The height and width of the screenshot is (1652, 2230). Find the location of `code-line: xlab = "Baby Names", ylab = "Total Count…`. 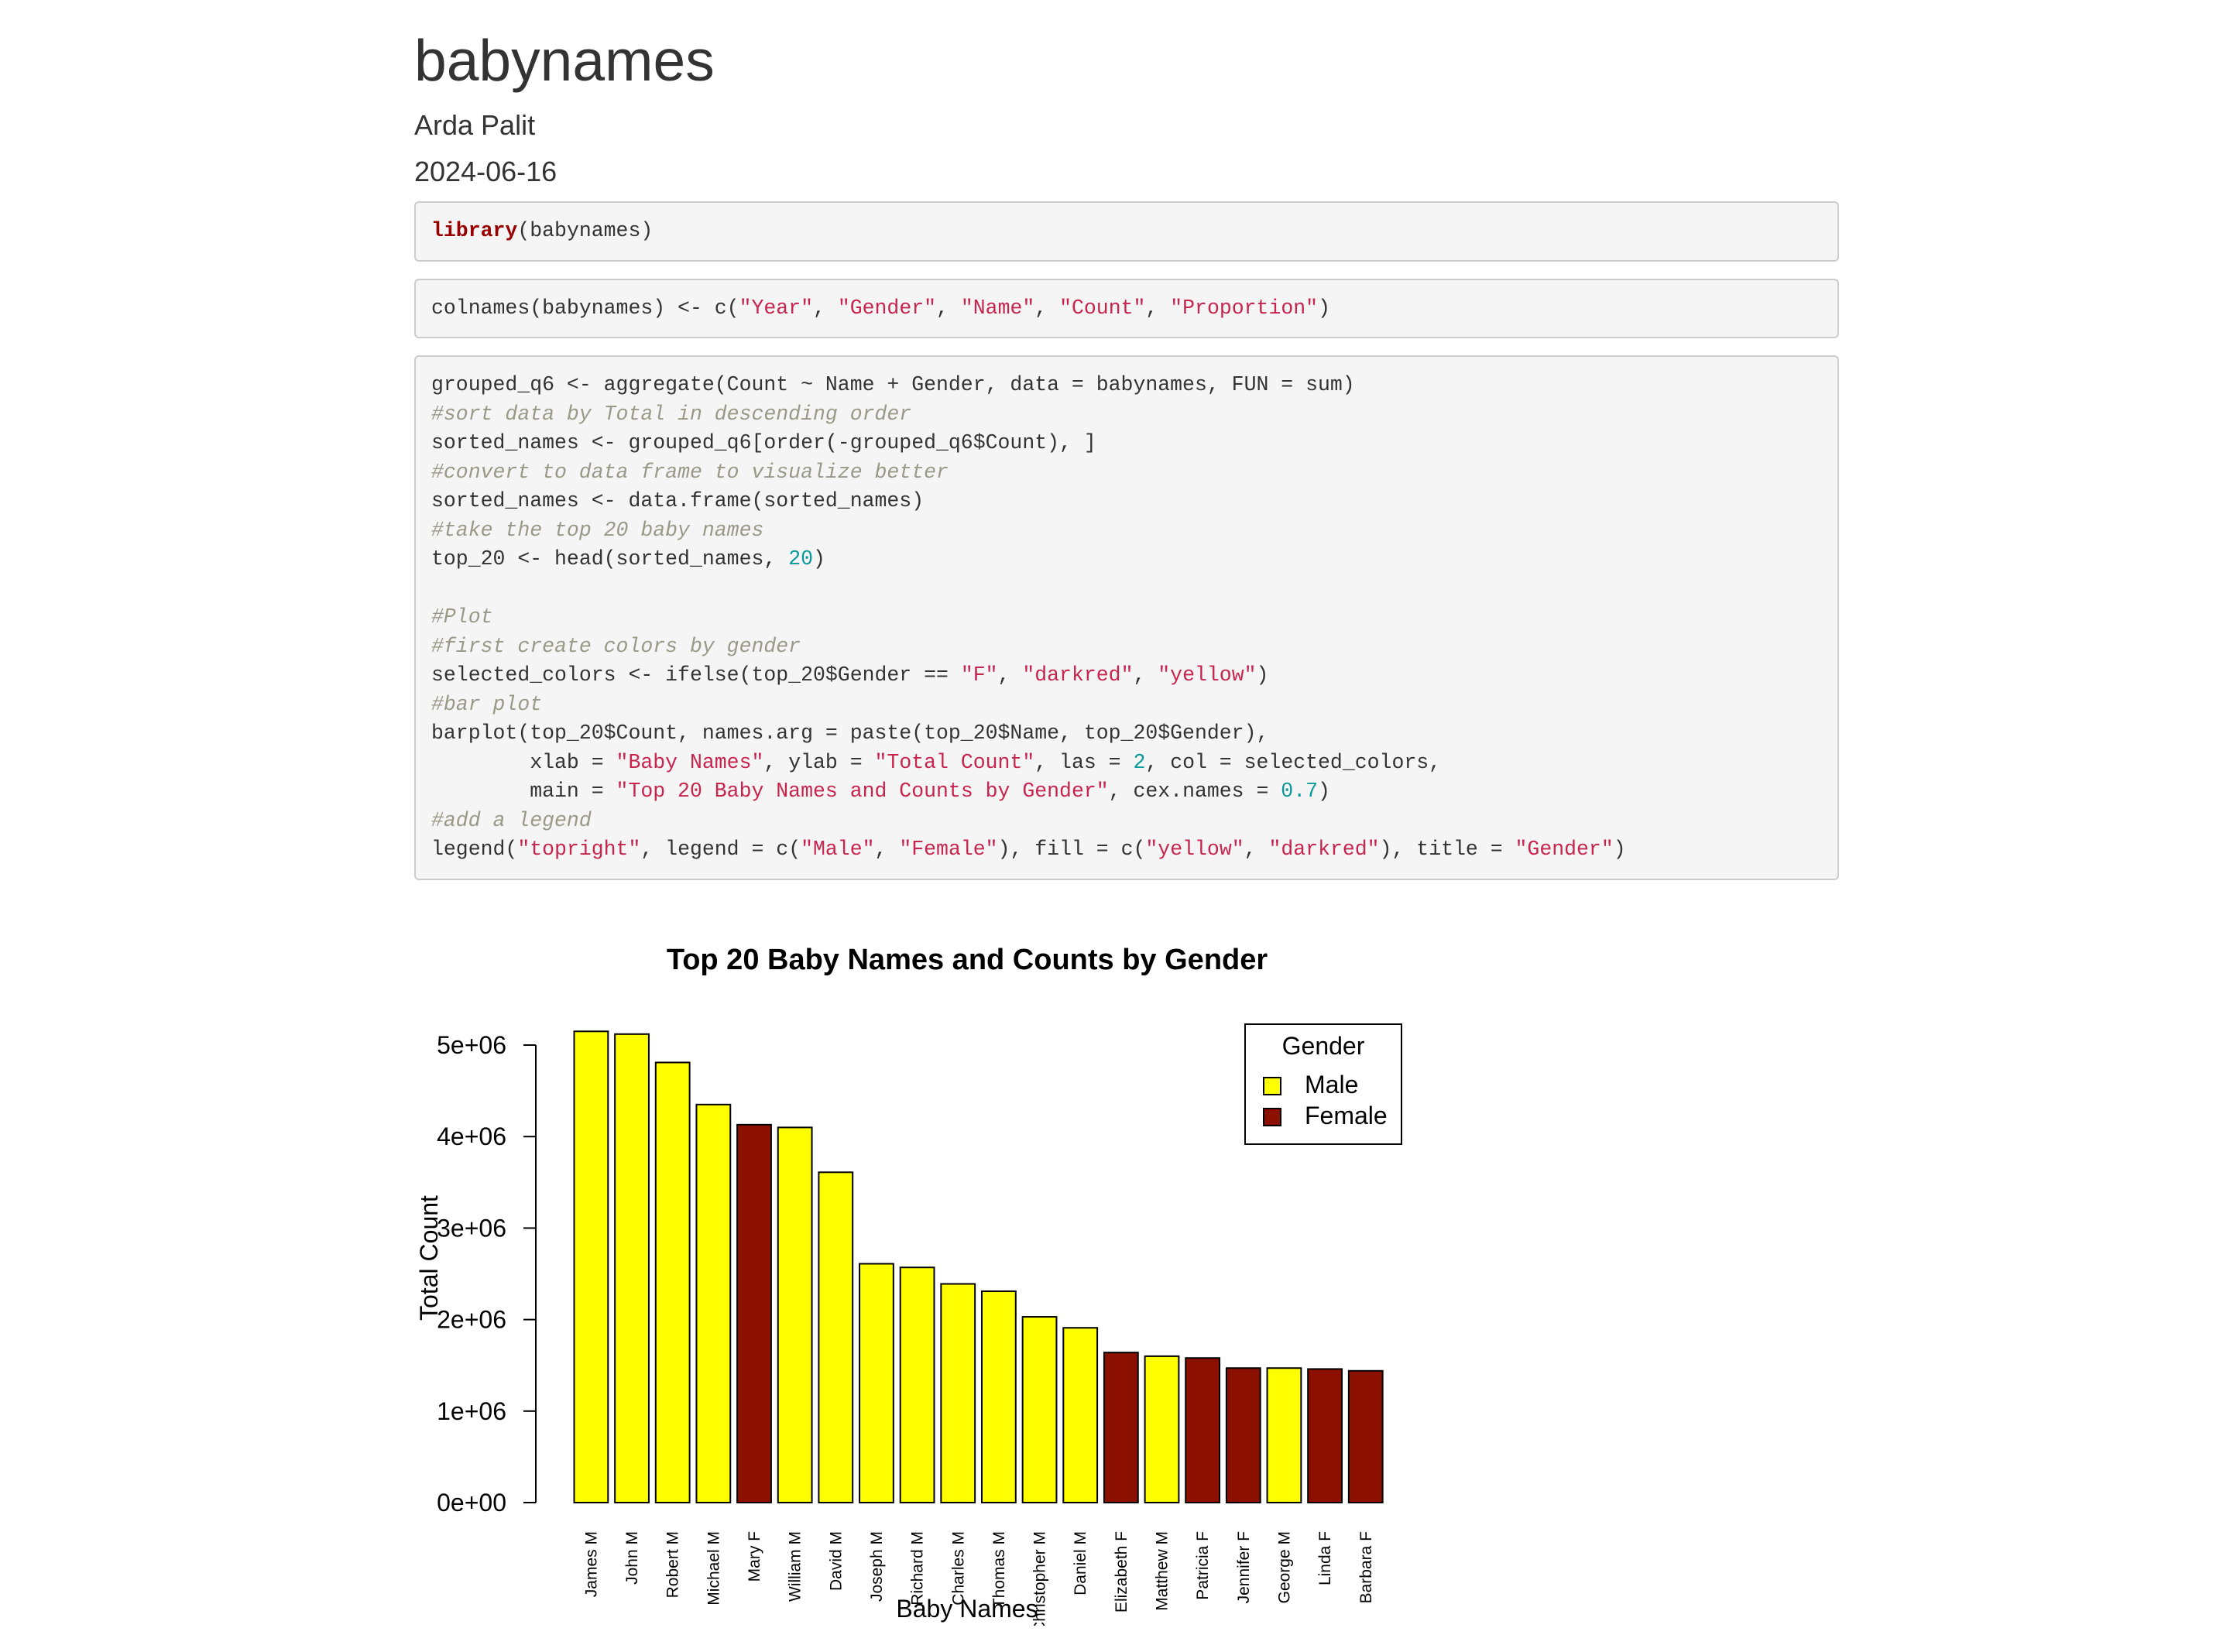

code-line: xlab = "Baby Names", ylab = "Total Count… is located at coordinates (1126, 763).